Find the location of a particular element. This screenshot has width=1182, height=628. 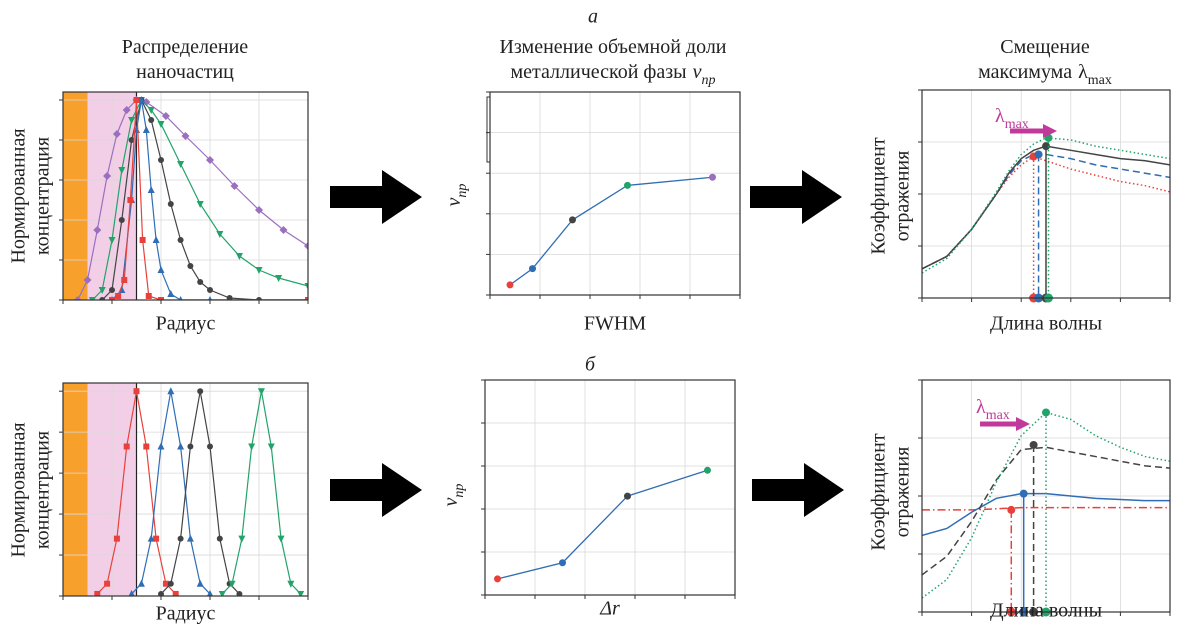

title-symbol: λ is located at coordinates (1083, 72).